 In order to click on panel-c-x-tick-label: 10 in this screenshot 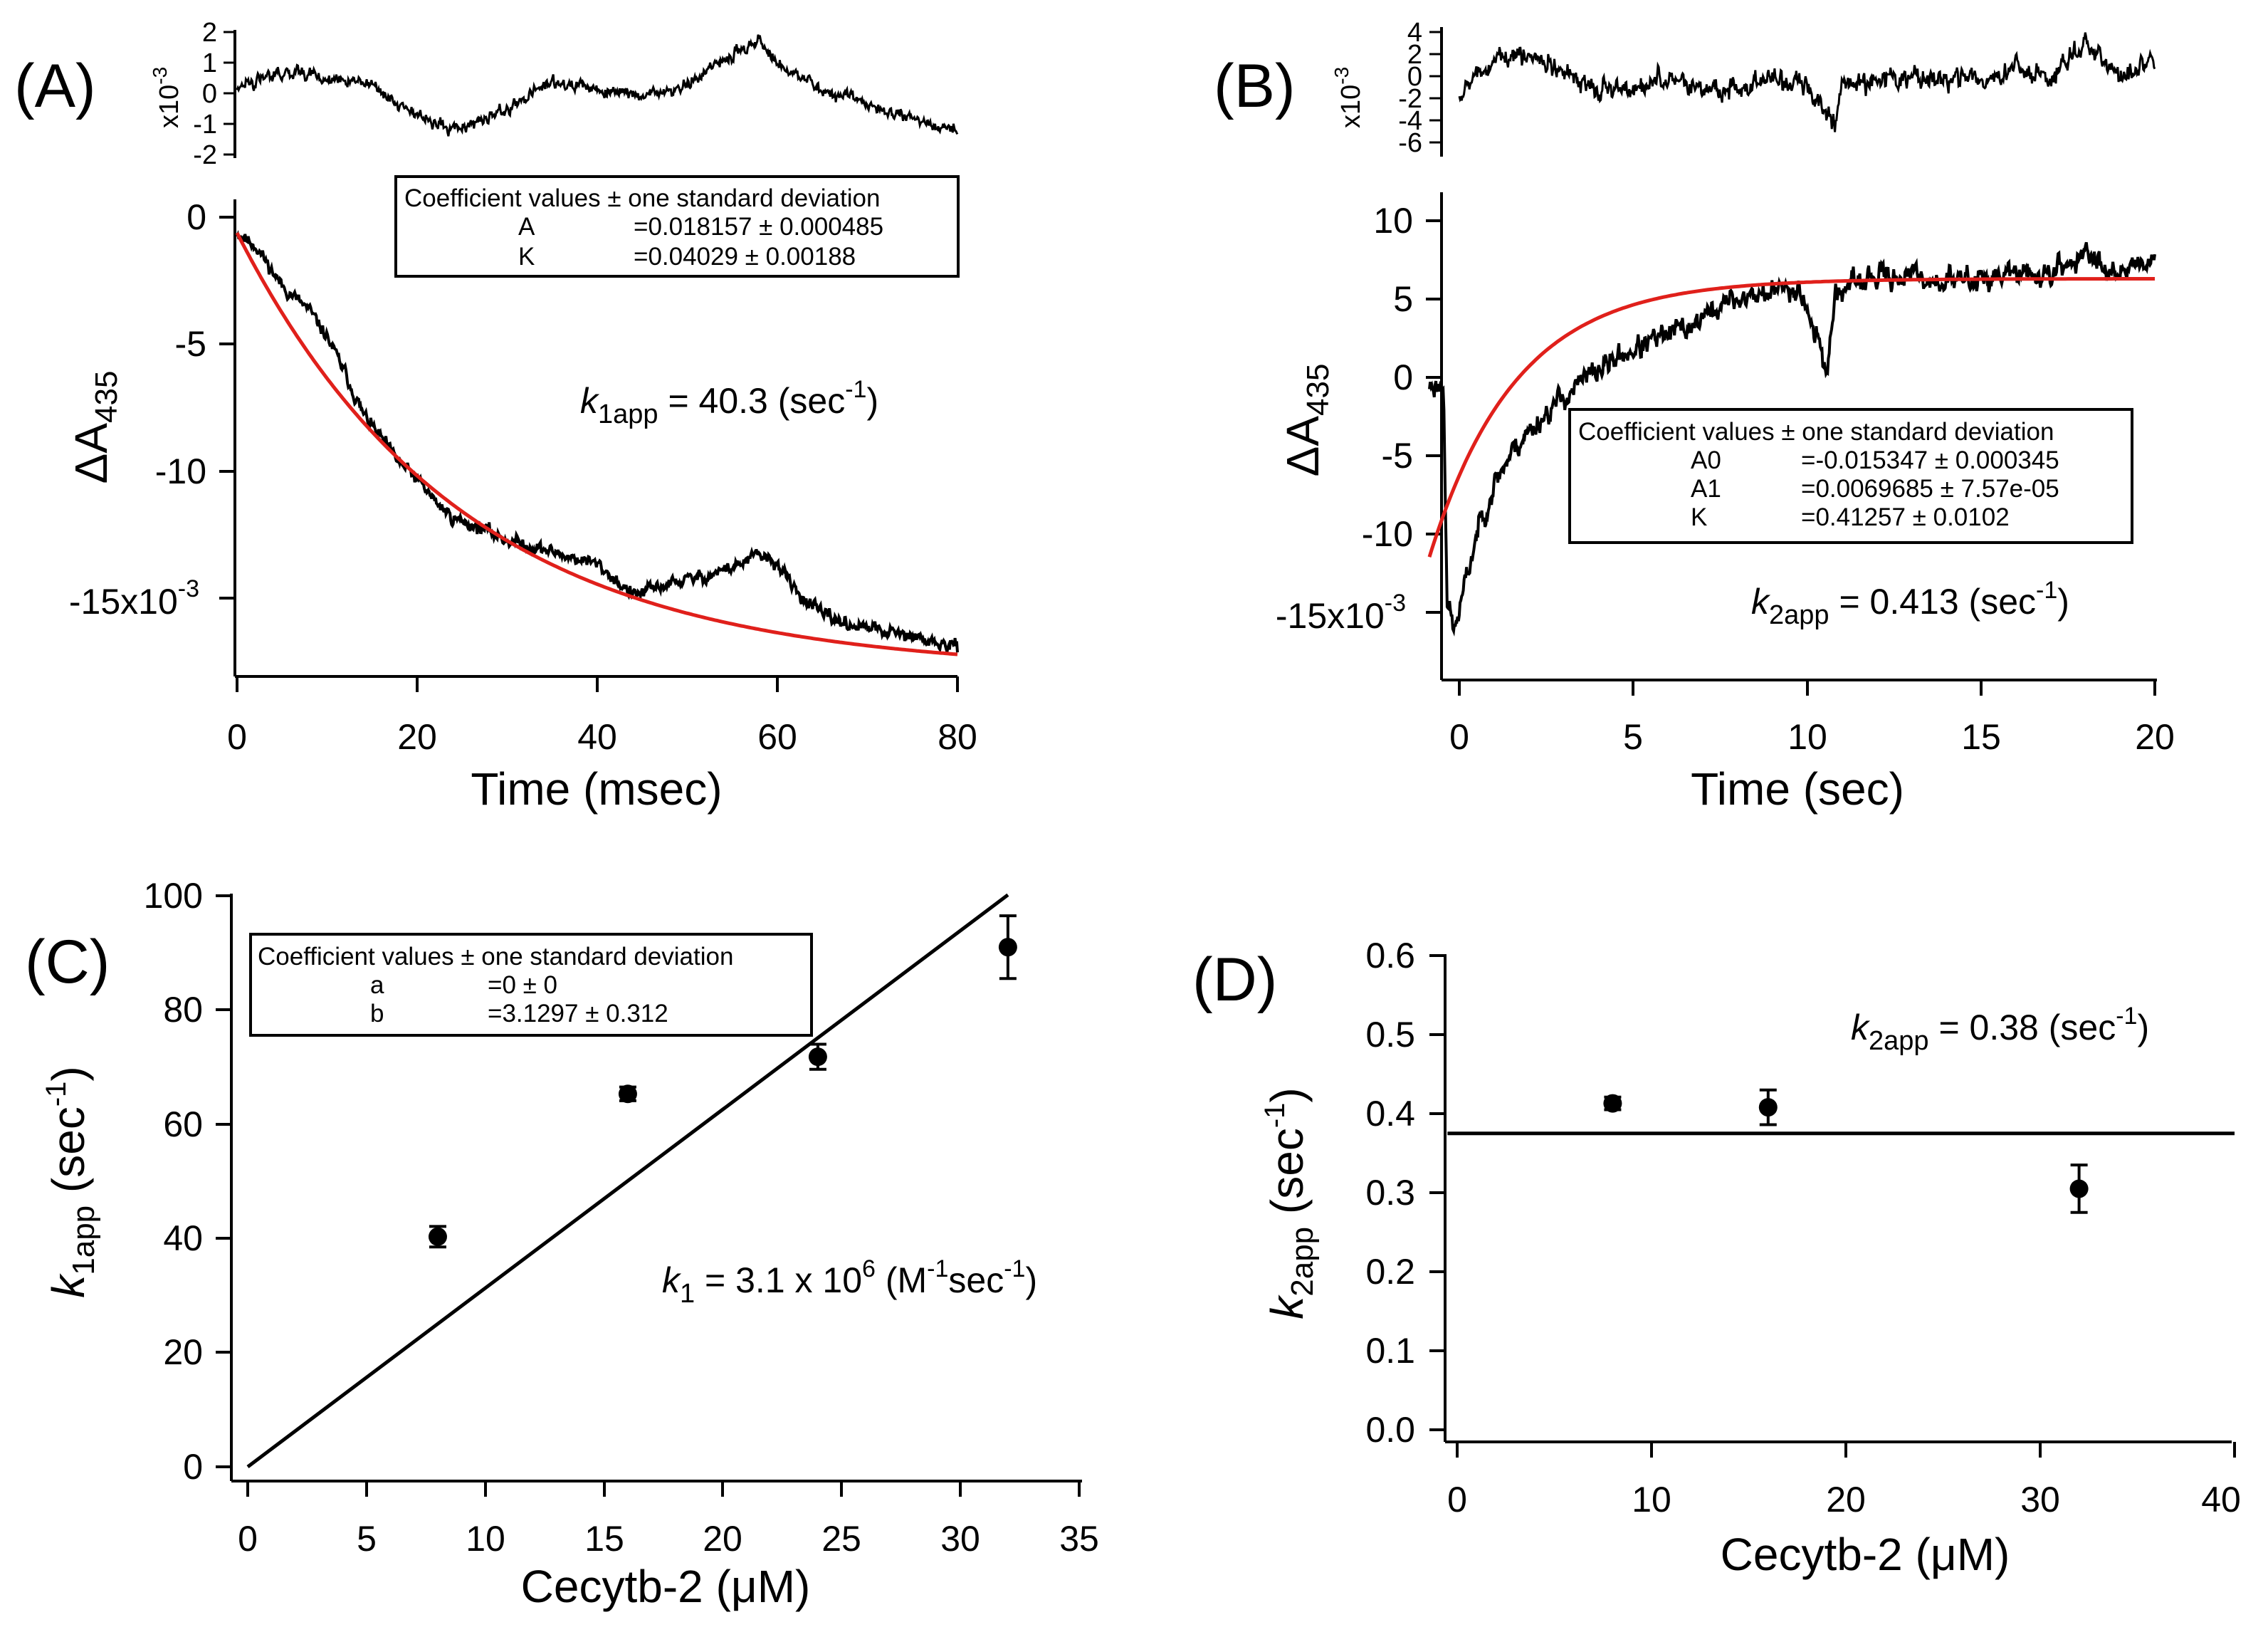, I will do `click(485, 1539)`.